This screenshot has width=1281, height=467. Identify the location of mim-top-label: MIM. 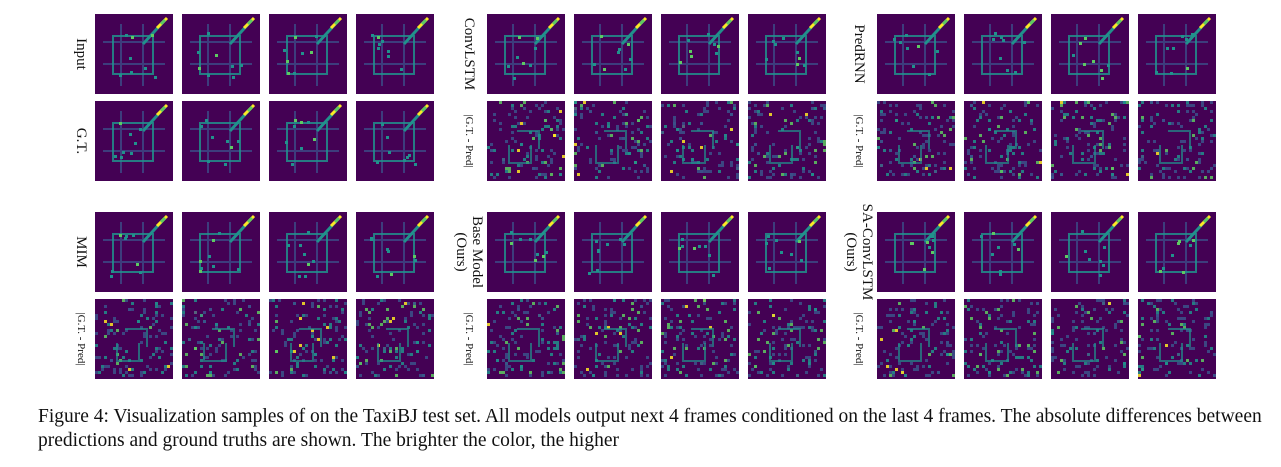
(80, 252).